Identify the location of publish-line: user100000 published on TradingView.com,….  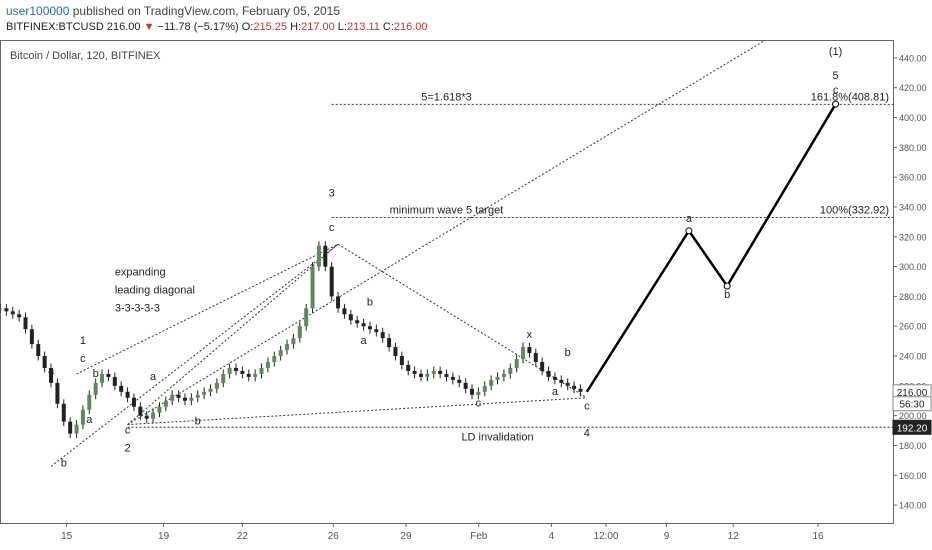
(173, 11).